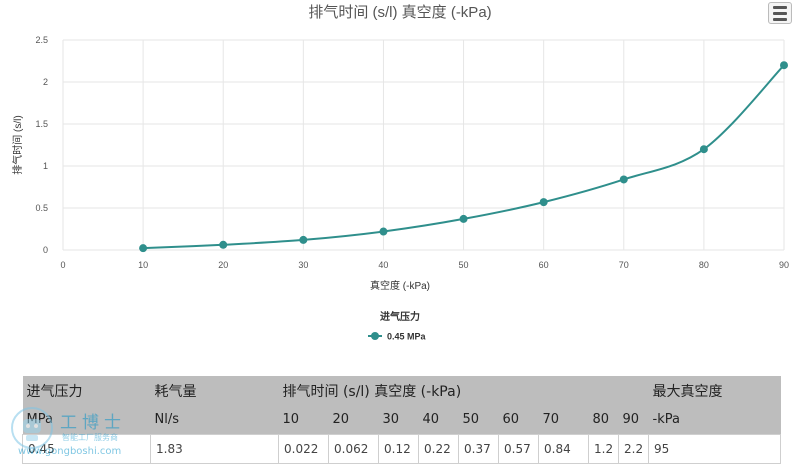 This screenshot has height=472, width=800. I want to click on vacuum-level-90: 90, so click(633, 420).